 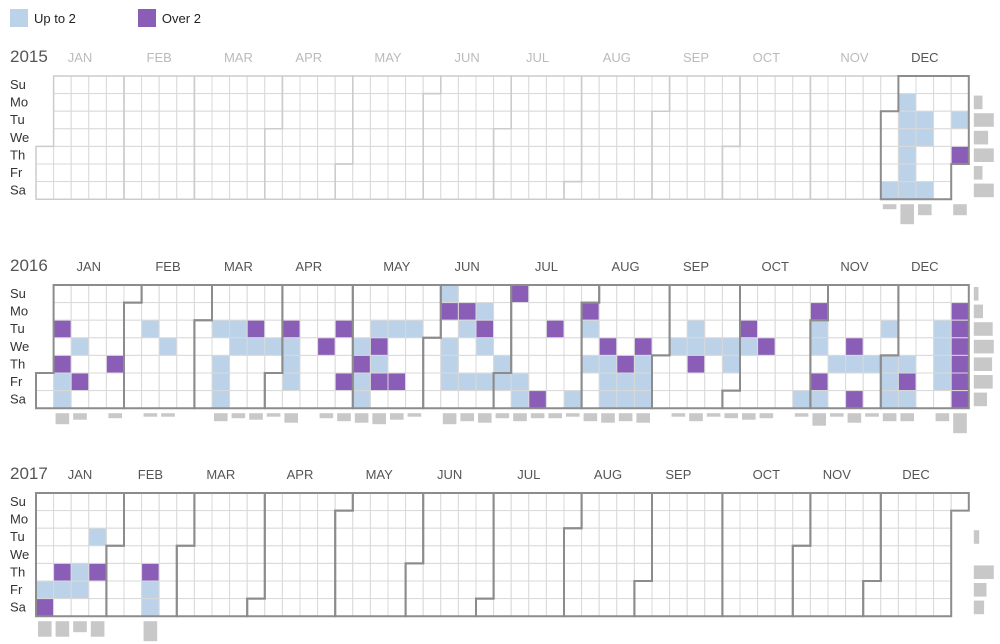 What do you see at coordinates (18, 607) in the screenshot?
I see `day-label-sa: Sa` at bounding box center [18, 607].